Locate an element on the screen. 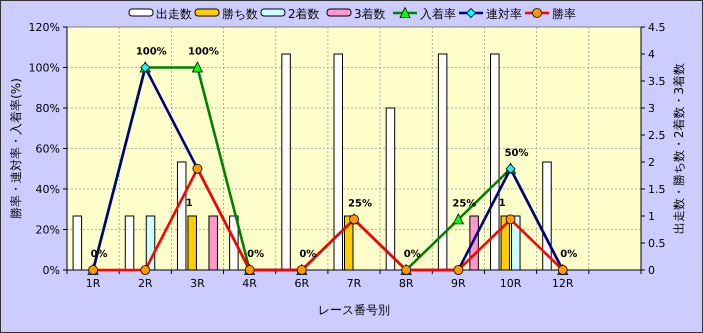  x-tick-label: 3R is located at coordinates (198, 283).